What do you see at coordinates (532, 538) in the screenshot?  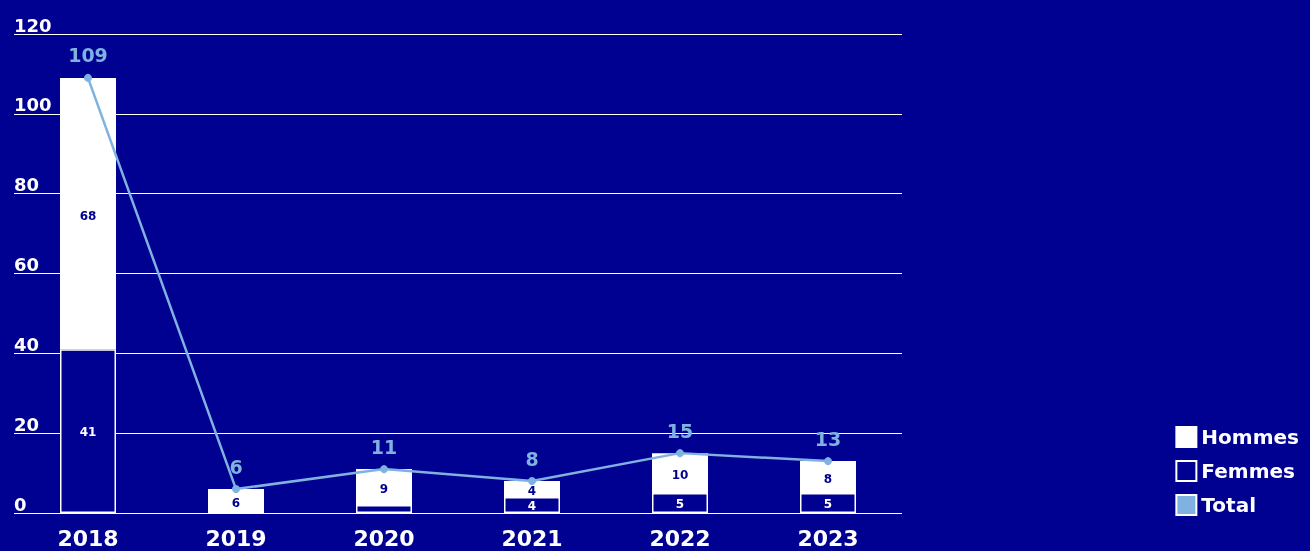 I see `x-tick-label: 2021` at bounding box center [532, 538].